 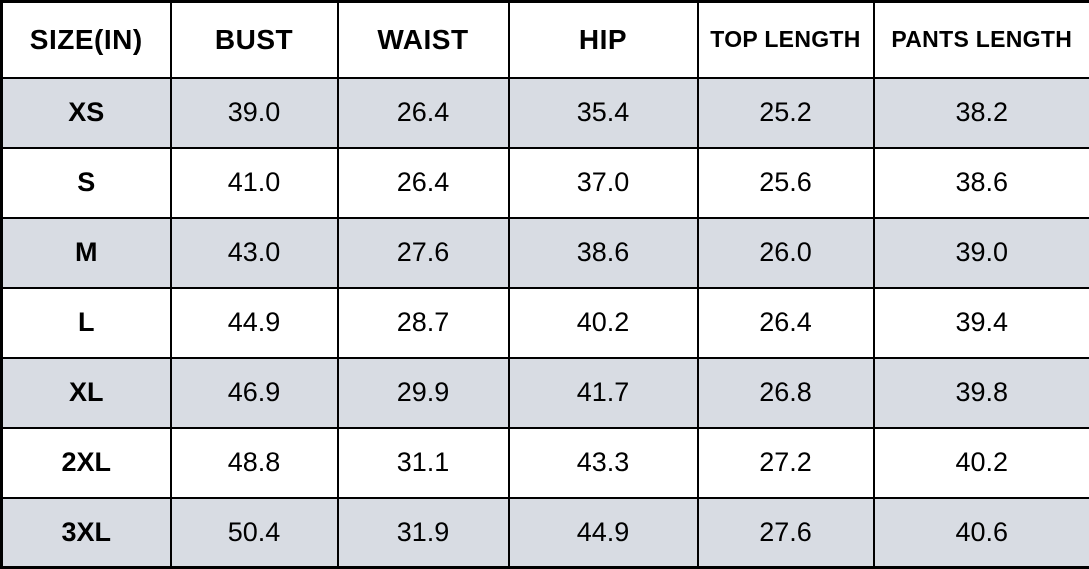 I want to click on table-row-2xl: 2XL 48.8 31.1 43.3 27.2 40.2, so click(x=545, y=463).